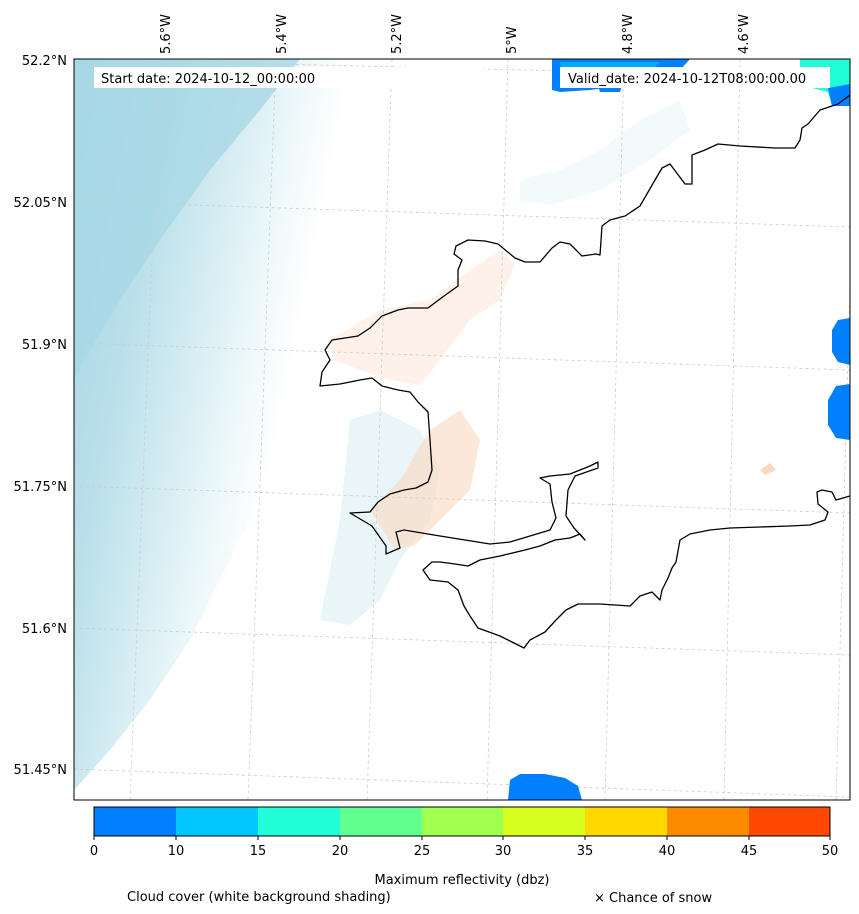  I want to click on cloud-cover-note: Cloud cover (white background shading), so click(259, 897).